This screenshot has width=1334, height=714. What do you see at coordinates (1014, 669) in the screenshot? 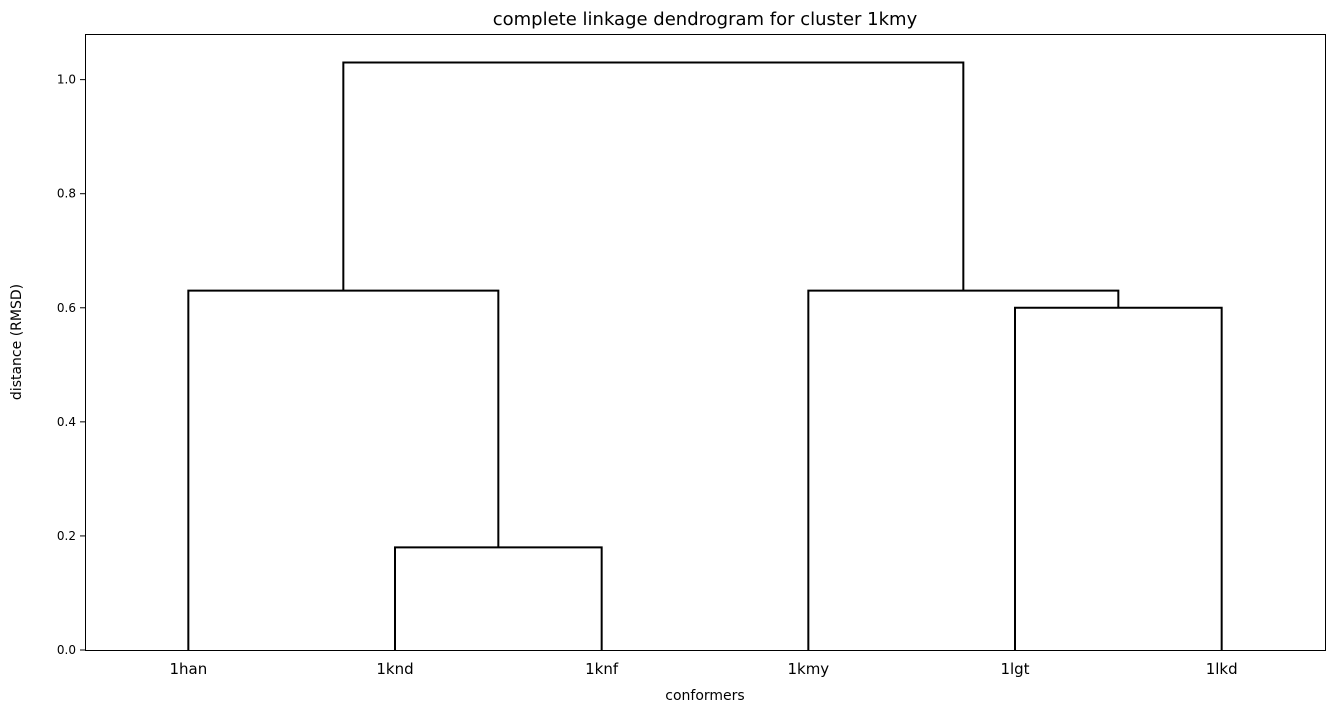
I see `x-tick-label: 1lgt` at bounding box center [1014, 669].